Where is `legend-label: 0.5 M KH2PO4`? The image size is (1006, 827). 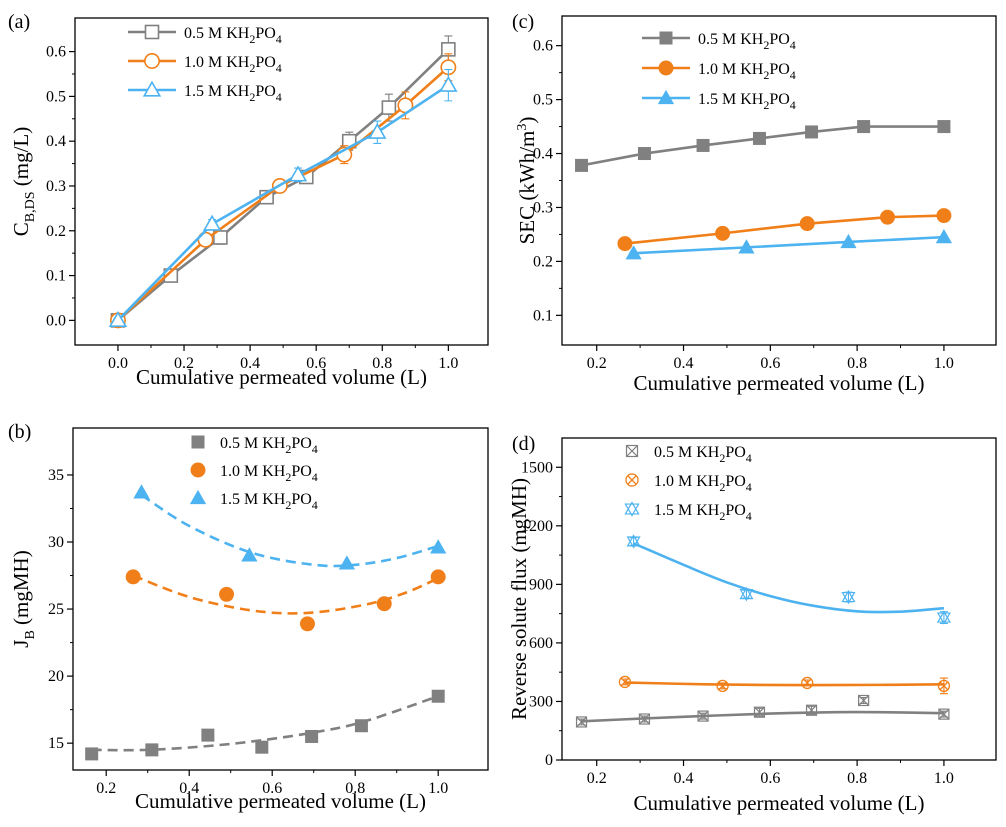
legend-label: 0.5 M KH2PO4 is located at coordinates (747, 41).